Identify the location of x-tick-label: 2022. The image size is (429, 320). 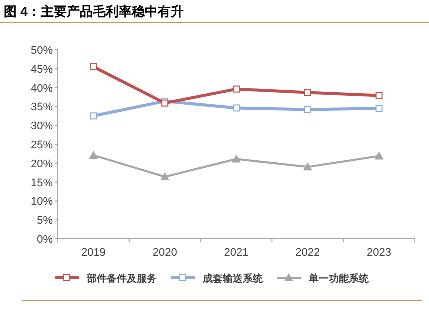
(308, 253).